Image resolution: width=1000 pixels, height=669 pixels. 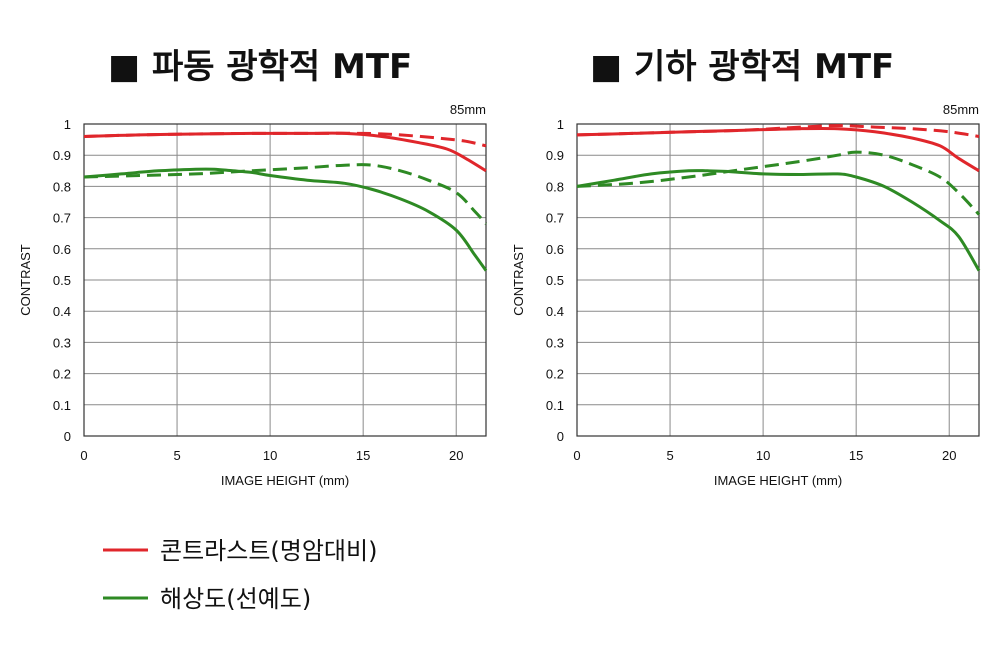 I want to click on legend-label-contrast: 콘트라스트(명암대비), so click(x=268, y=551).